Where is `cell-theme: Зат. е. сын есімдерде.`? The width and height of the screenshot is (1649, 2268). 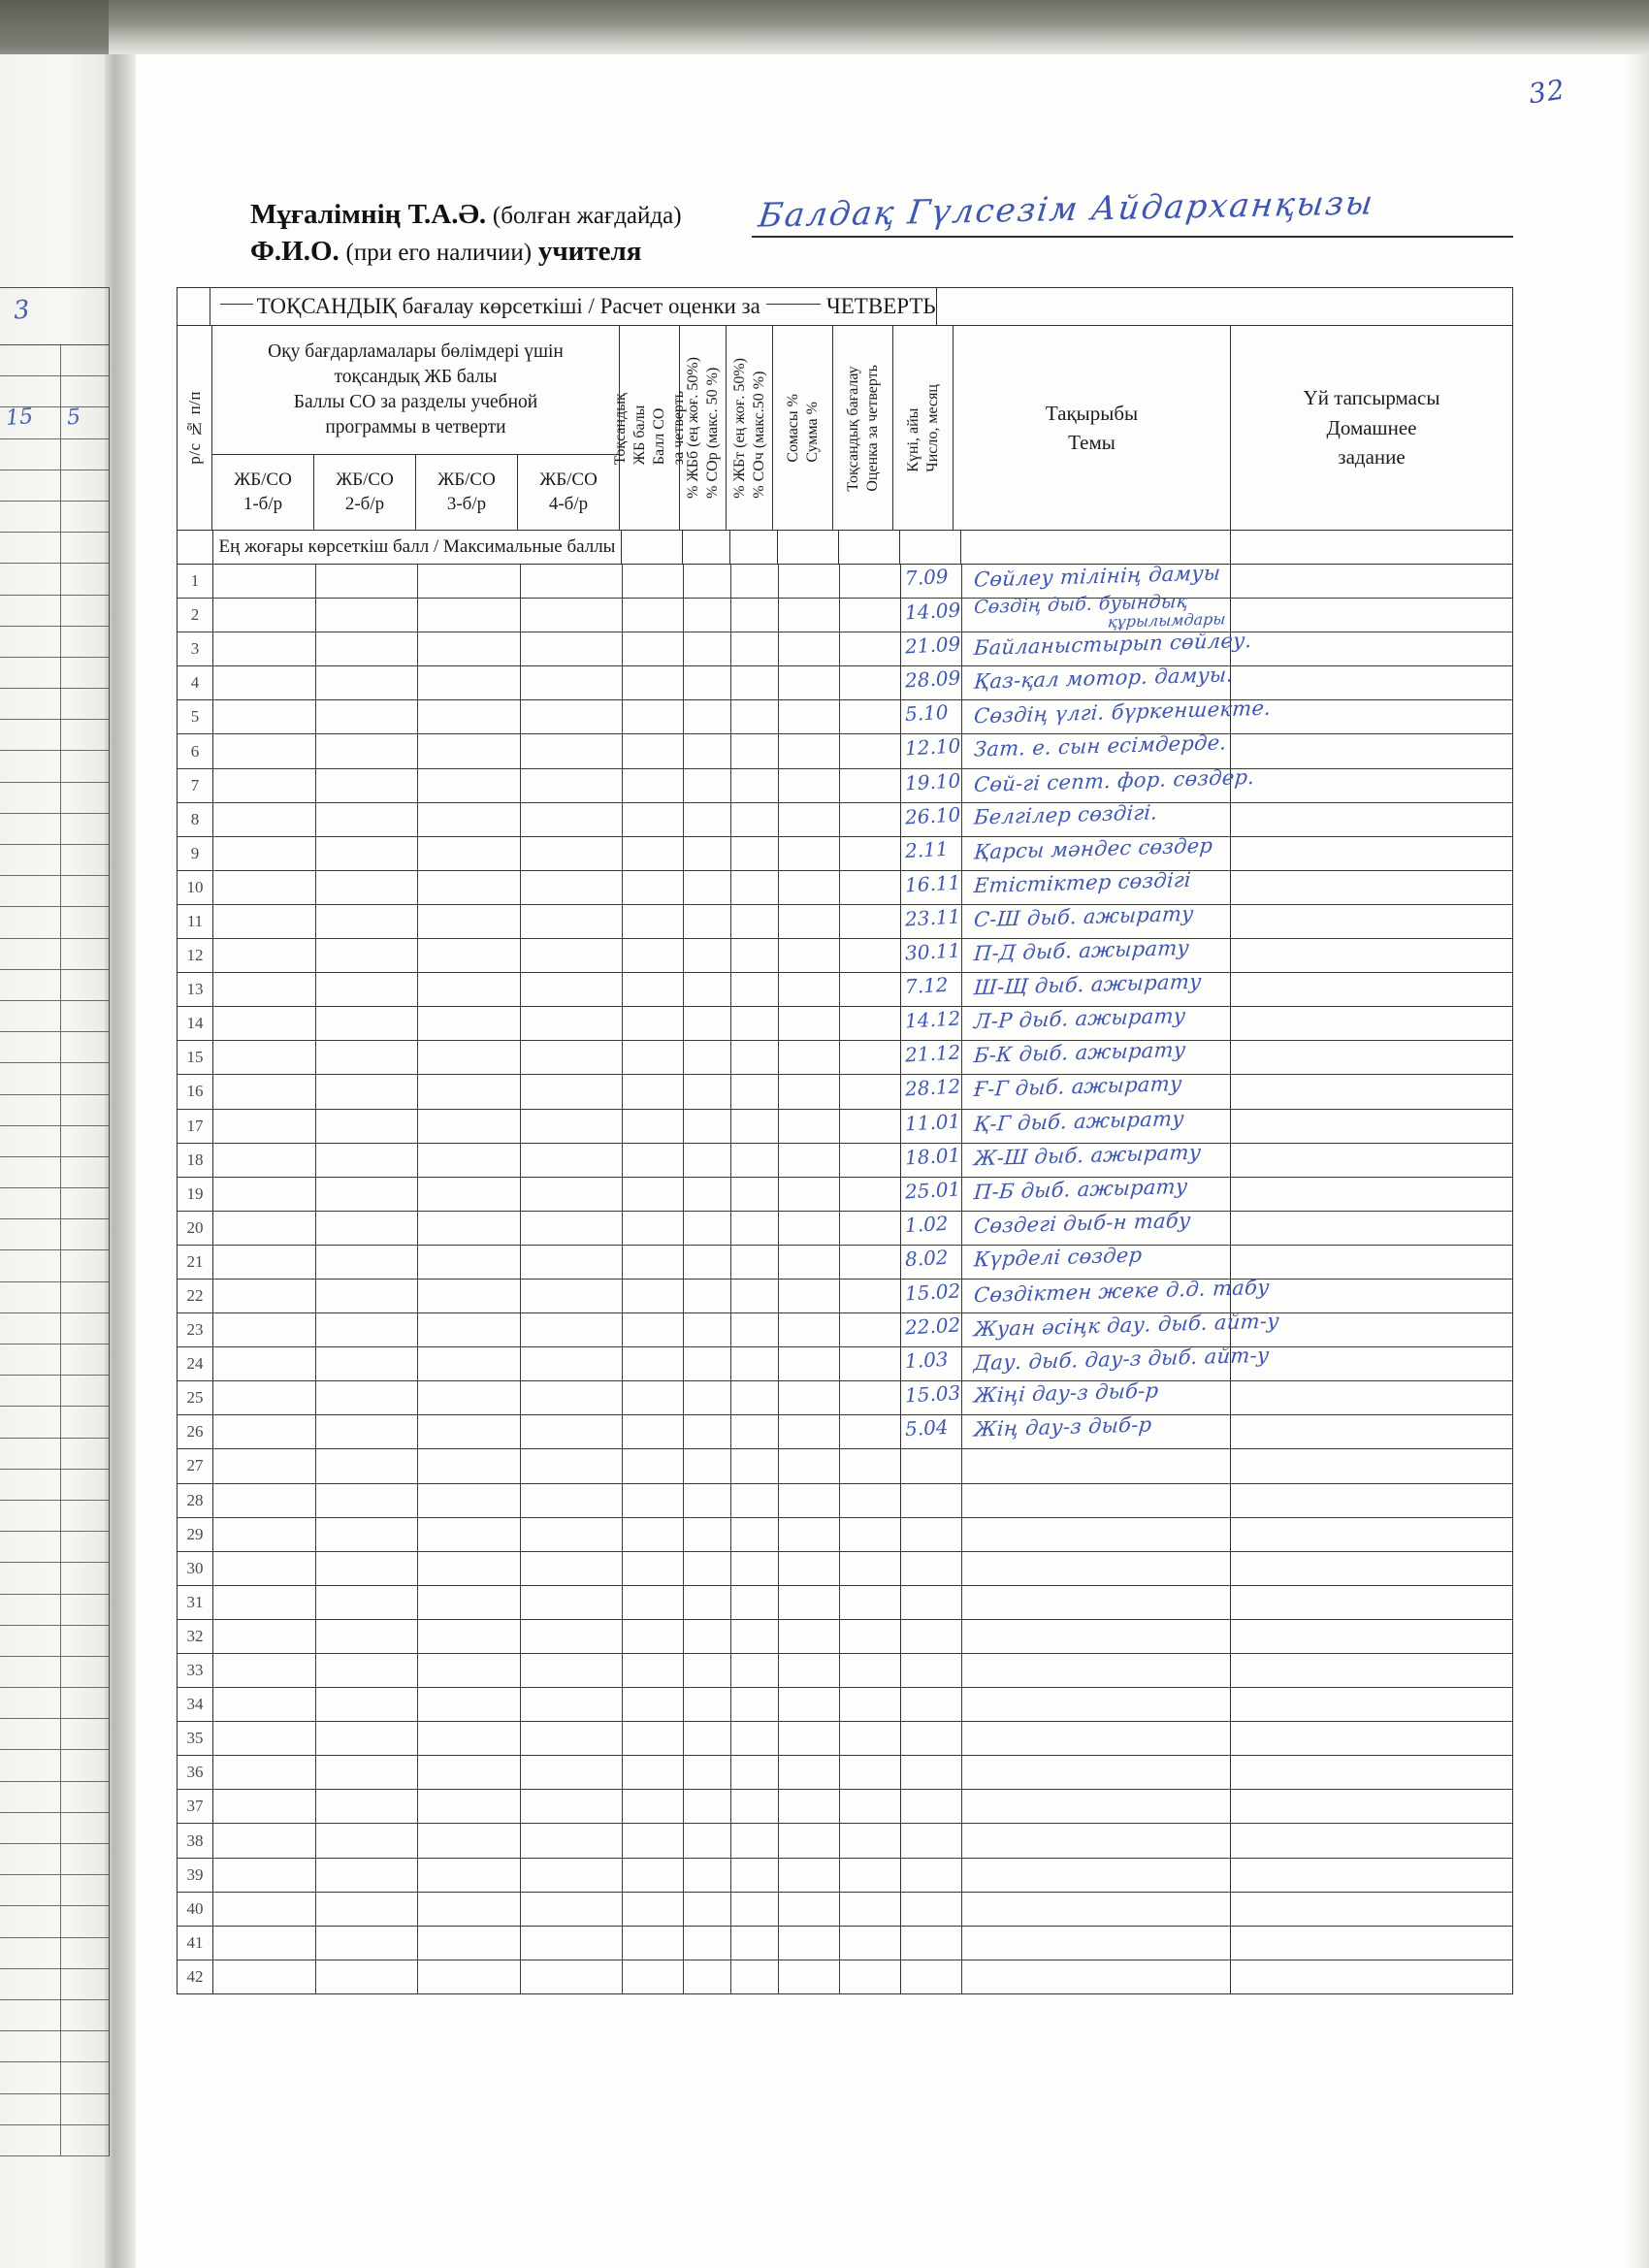 cell-theme: Зат. е. сын есімдерде. is located at coordinates (1096, 749).